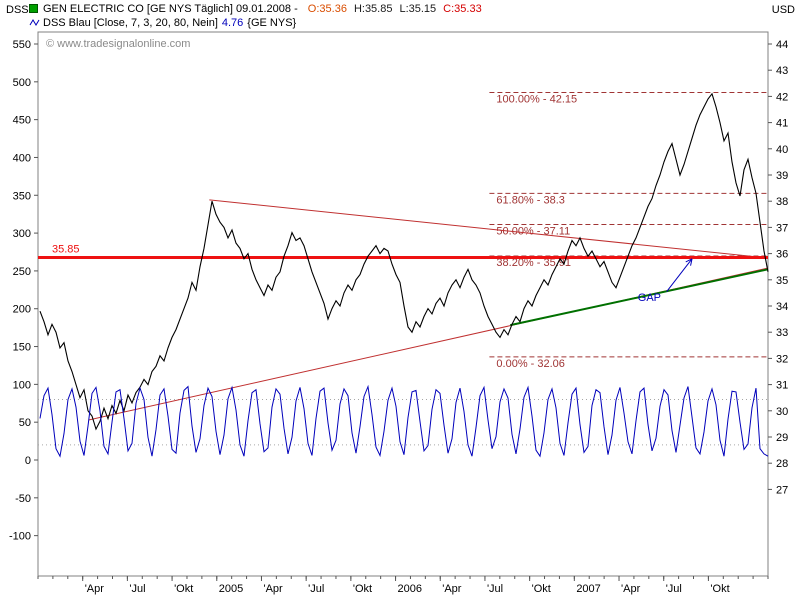  What do you see at coordinates (588, 589) in the screenshot?
I see `x-axis-label: 2007` at bounding box center [588, 589].